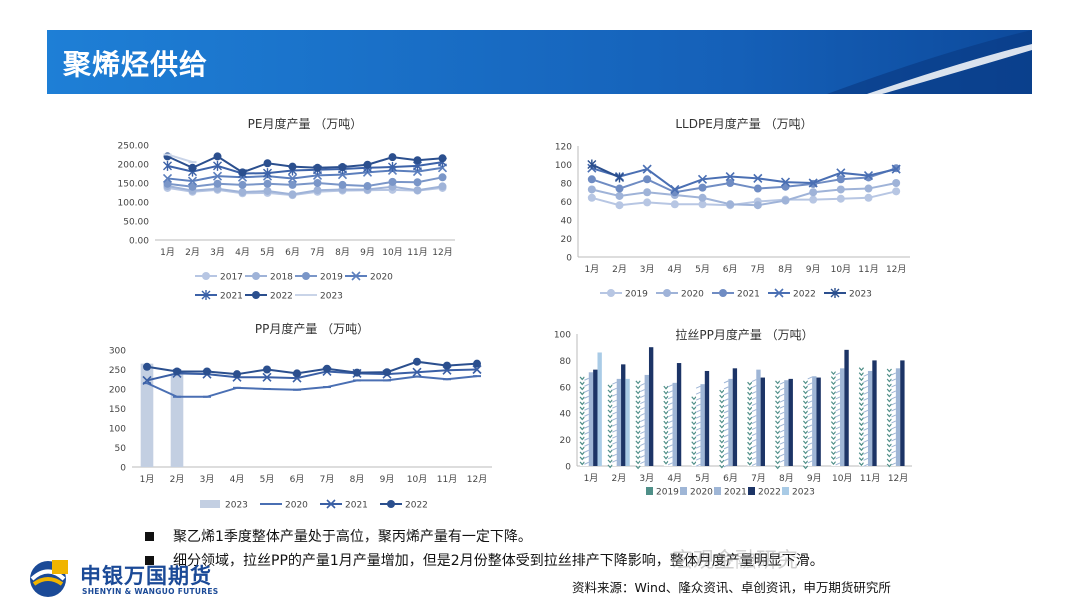 Image resolution: width=1080 pixels, height=608 pixels. What do you see at coordinates (242, 252) in the screenshot?
I see `x-tick-label: 4月` at bounding box center [242, 252].